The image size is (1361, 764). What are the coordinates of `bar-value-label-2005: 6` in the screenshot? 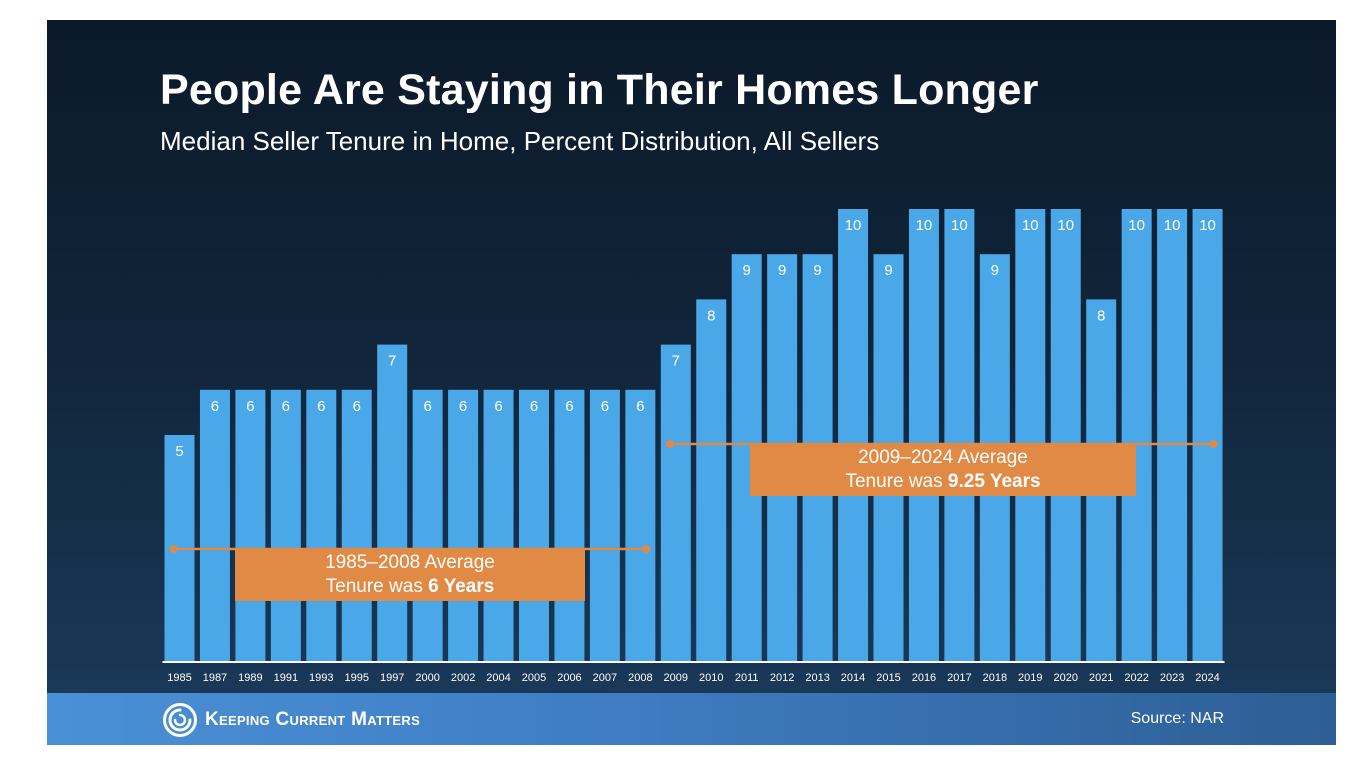 It's located at (534, 406).